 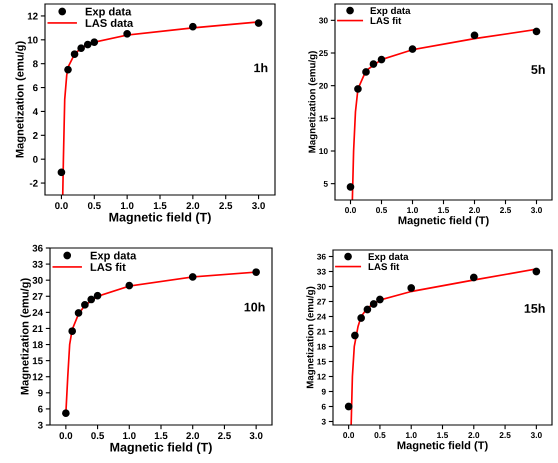 What do you see at coordinates (35, 64) in the screenshot?
I see `y-tick-label: 8` at bounding box center [35, 64].